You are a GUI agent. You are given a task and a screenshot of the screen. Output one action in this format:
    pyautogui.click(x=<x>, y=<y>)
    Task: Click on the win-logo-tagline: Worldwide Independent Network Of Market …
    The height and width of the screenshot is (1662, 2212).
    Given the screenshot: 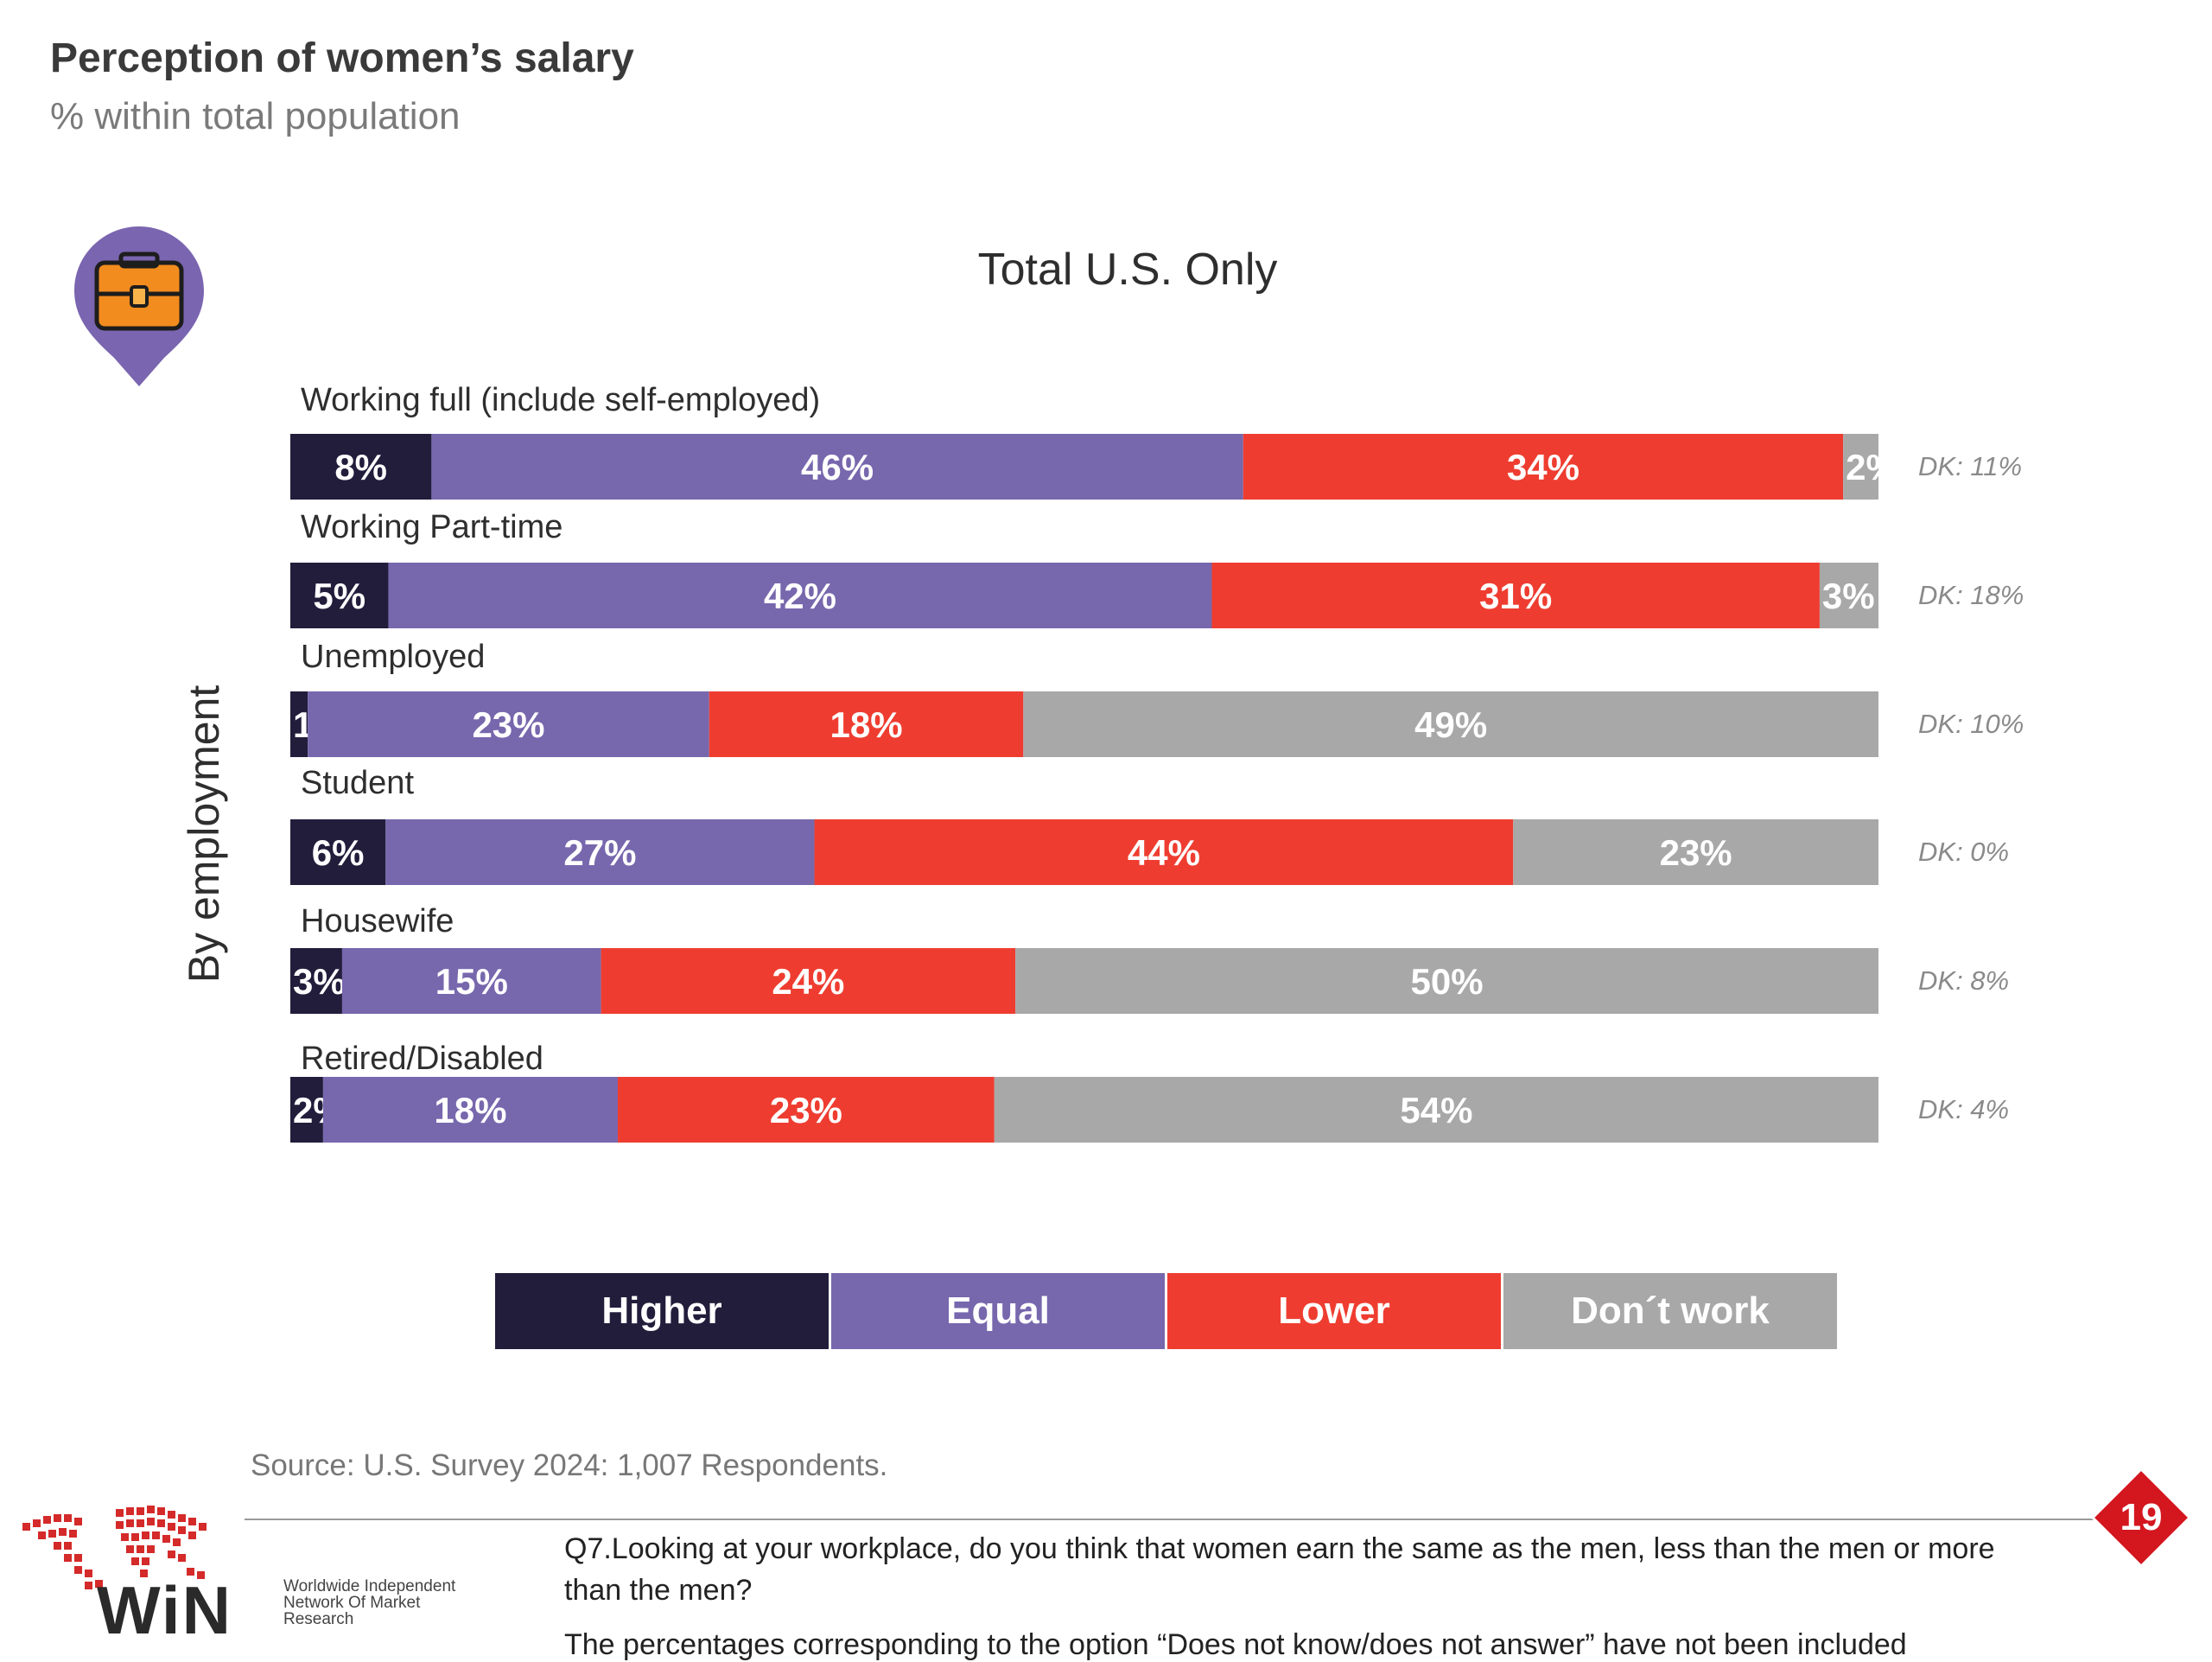 What is the action you would take?
    pyautogui.click(x=369, y=1602)
    